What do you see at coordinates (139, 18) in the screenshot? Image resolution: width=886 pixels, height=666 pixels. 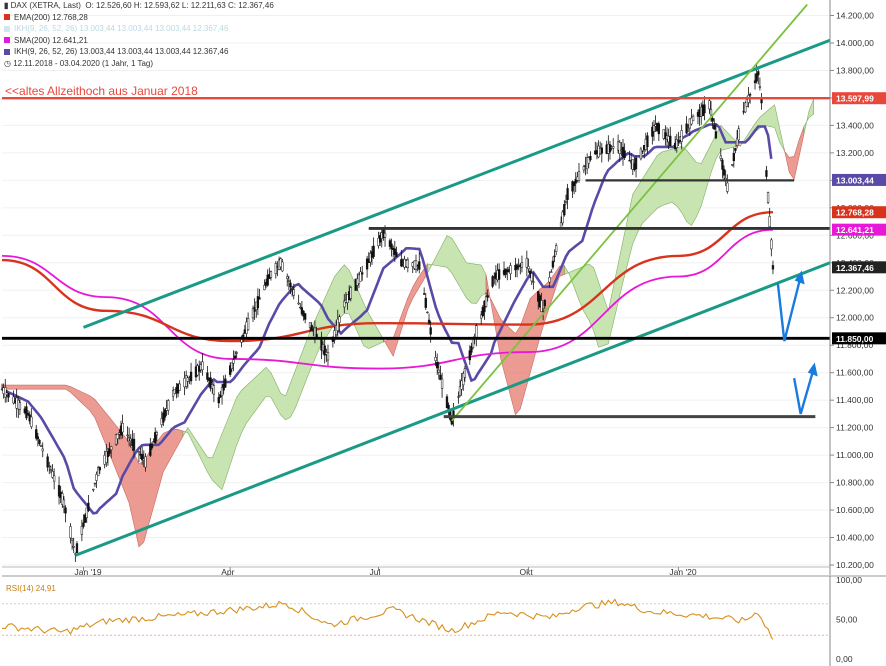 I see `legend-ema-row: EMA(200) 12.768,28` at bounding box center [139, 18].